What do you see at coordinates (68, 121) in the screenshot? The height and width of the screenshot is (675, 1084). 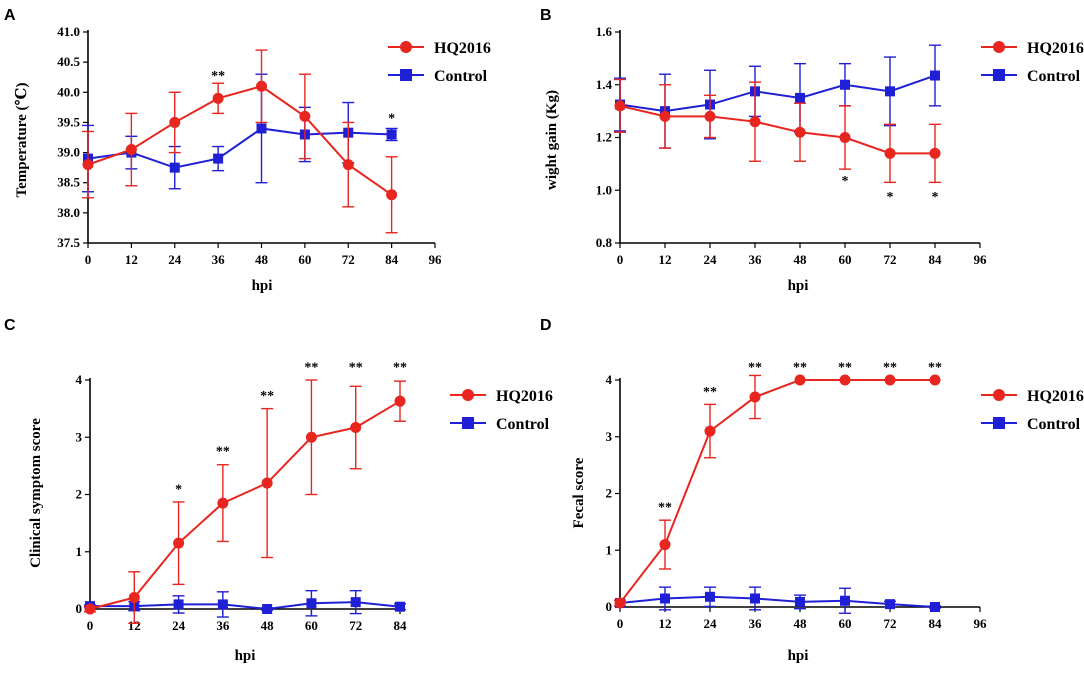 I see `y-tick-label: 39.5` at bounding box center [68, 121].